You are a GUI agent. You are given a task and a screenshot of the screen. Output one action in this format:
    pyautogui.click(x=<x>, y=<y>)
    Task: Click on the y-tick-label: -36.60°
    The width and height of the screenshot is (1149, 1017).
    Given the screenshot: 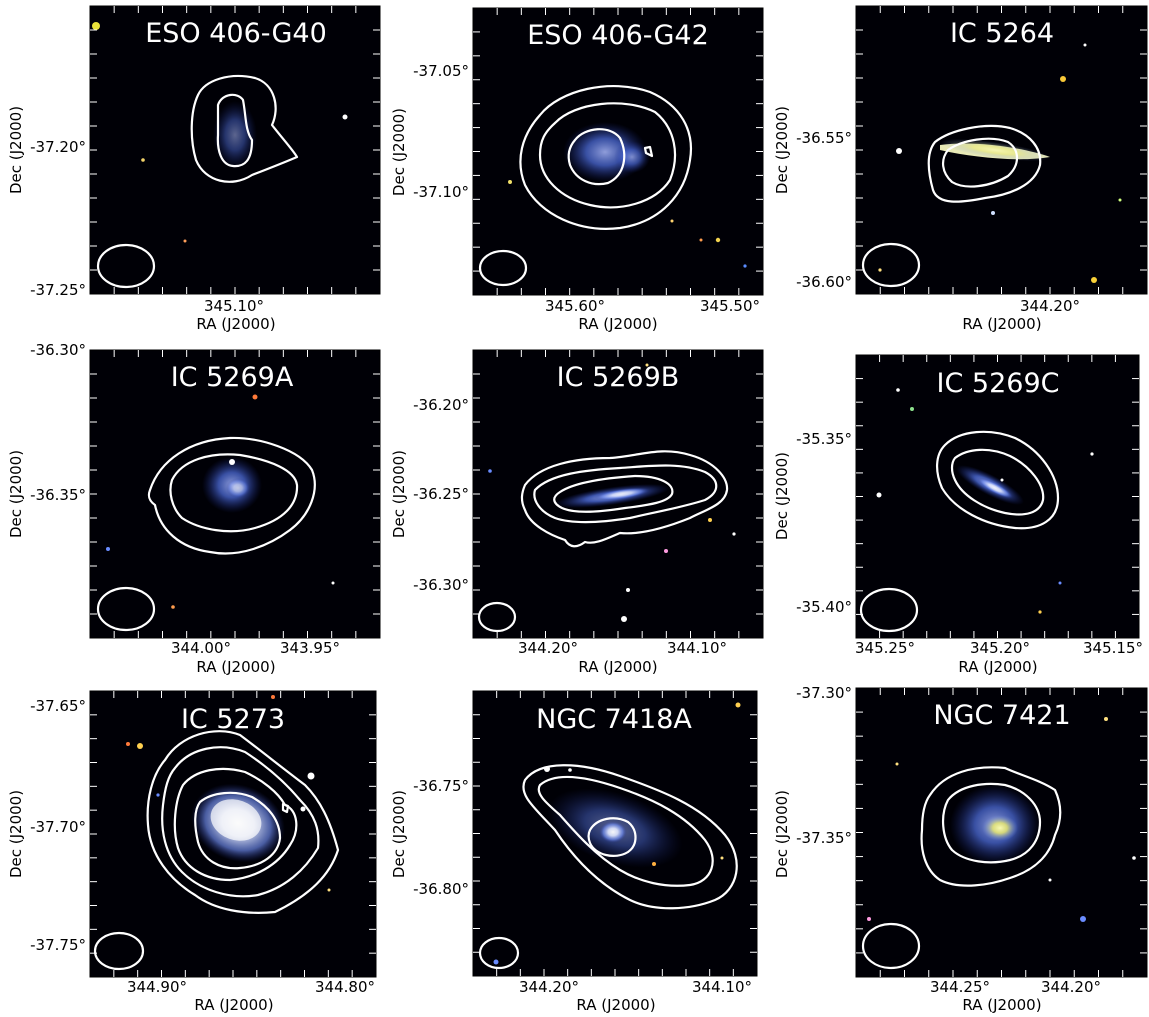 What is the action you would take?
    pyautogui.click(x=824, y=282)
    